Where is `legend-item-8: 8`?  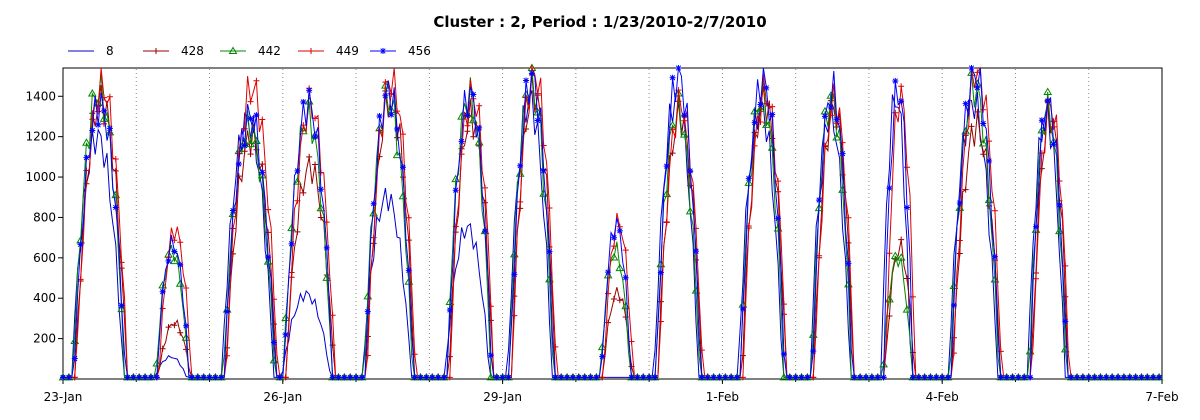
legend-item-8: 8 is located at coordinates (91, 51).